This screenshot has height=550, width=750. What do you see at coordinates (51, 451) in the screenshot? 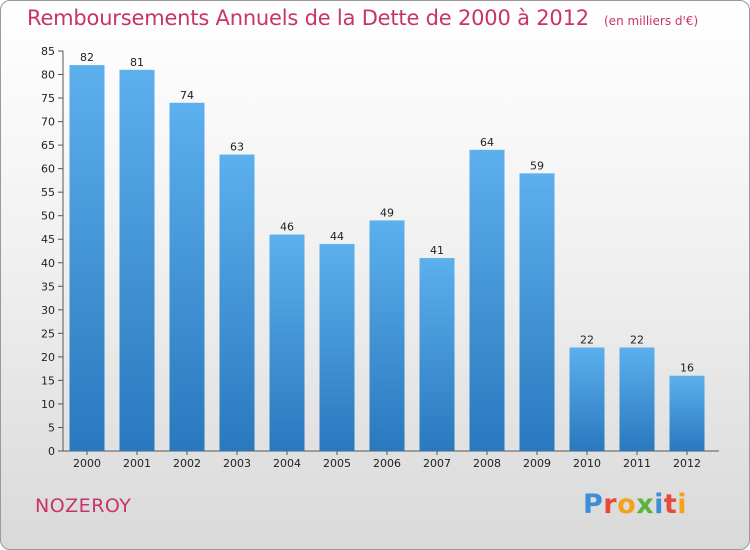
I see `y-tick-label: 0` at bounding box center [51, 451].